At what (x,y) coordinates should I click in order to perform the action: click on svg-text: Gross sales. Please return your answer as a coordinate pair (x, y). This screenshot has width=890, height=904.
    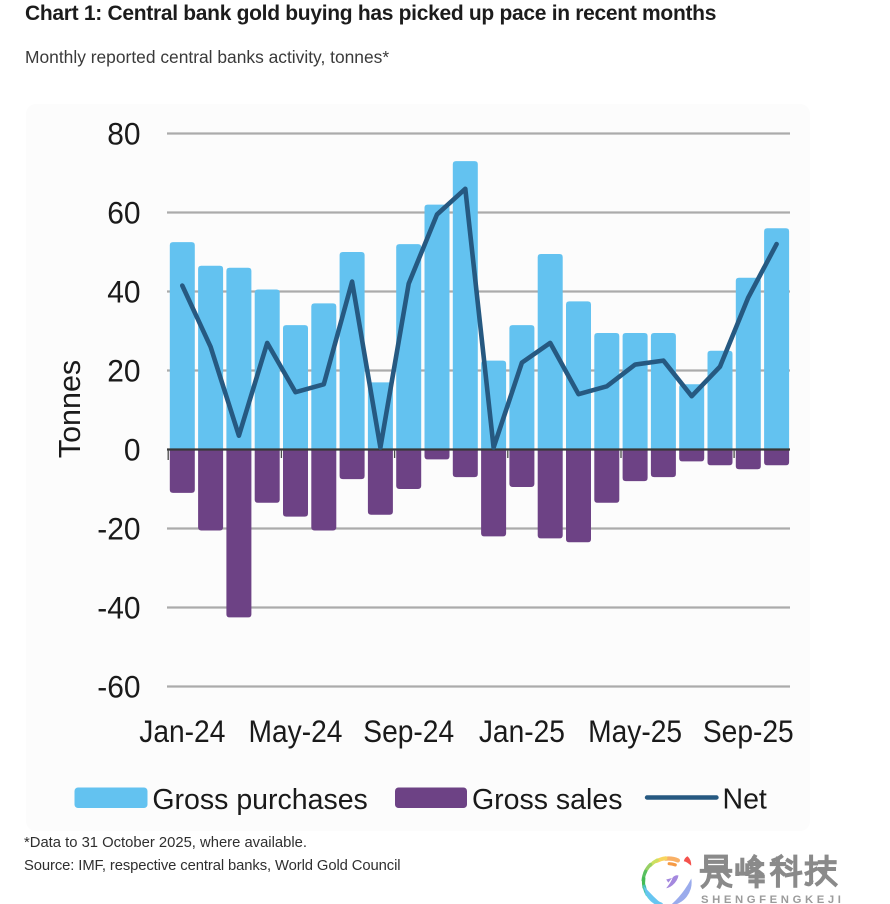
    Looking at the image, I should click on (547, 800).